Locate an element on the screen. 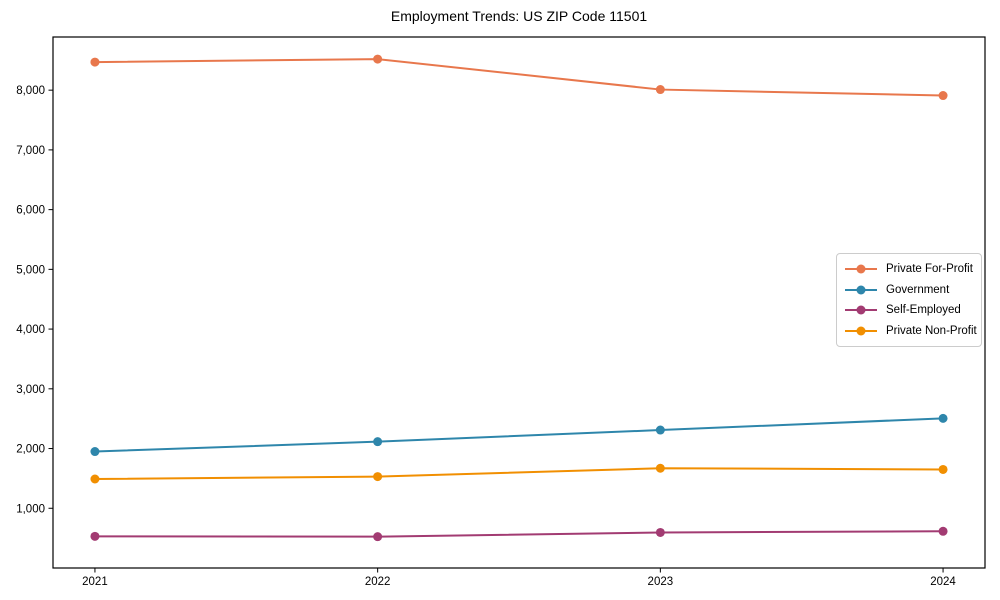 This screenshot has width=1000, height=600. data-point-private-non-profit-2023 is located at coordinates (660, 468).